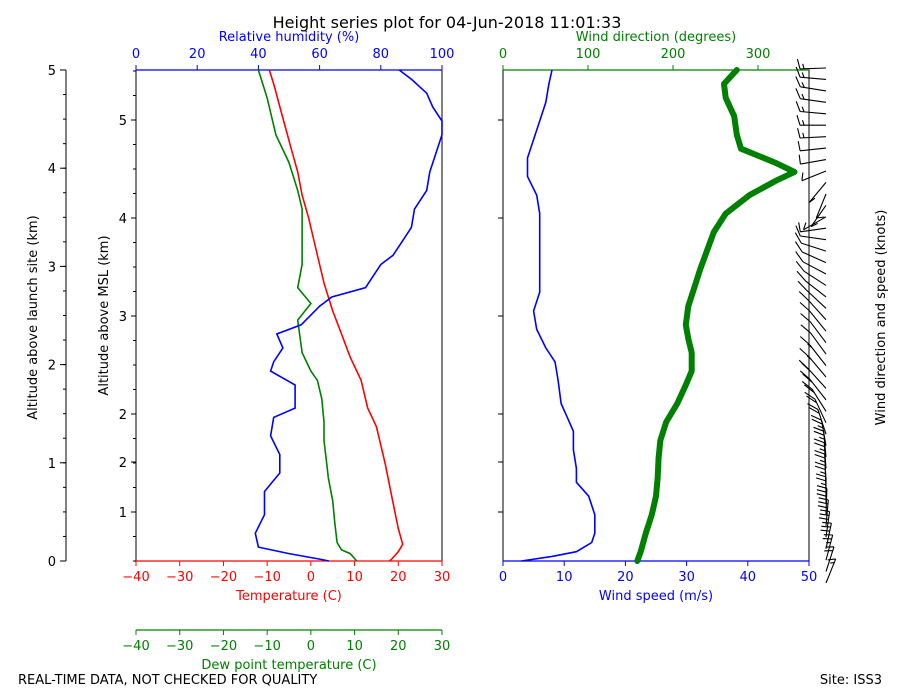 This screenshot has height=700, width=900. I want to click on temperature-tick-label: −20, so click(223, 577).